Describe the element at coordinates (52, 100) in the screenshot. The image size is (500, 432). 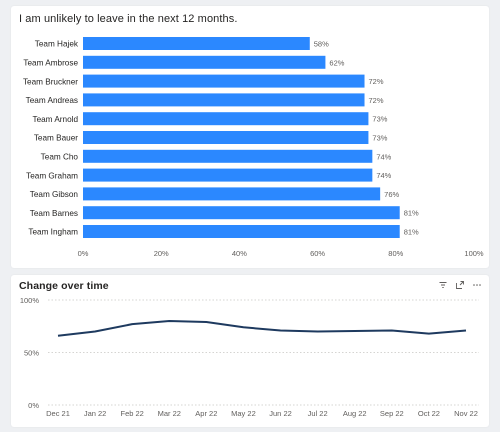
I see `bar-category-label: Team Andreas` at that location.